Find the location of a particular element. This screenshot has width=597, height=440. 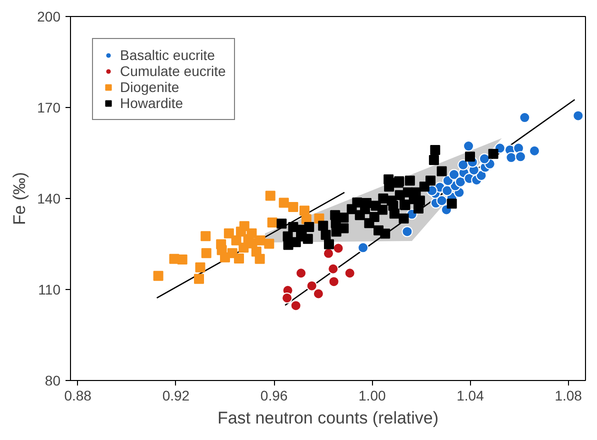

legend-label: Basaltic eucrite is located at coordinates (167, 55).